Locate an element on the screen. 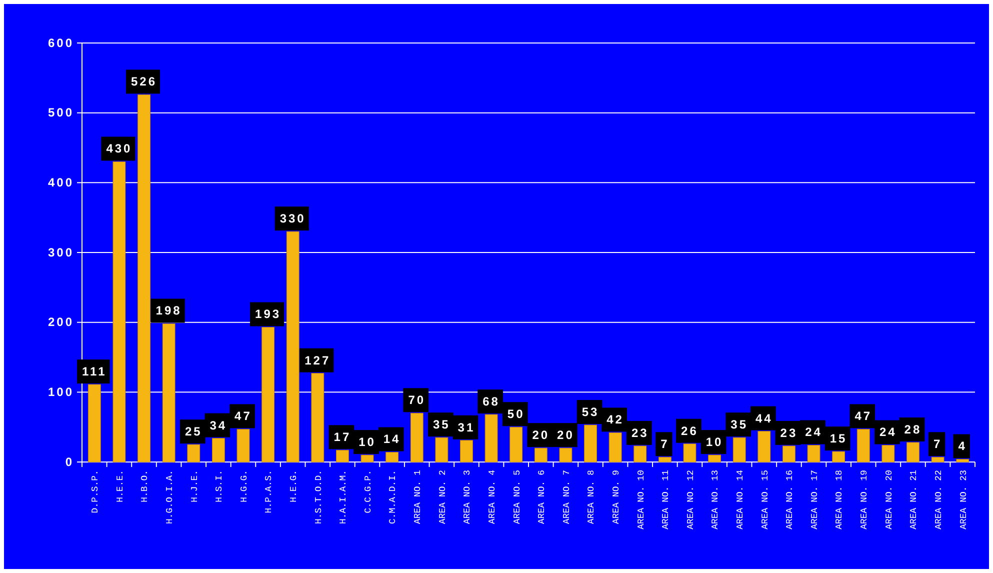 This screenshot has height=573, width=993. x-tick-label: H.E.G. is located at coordinates (293, 486).